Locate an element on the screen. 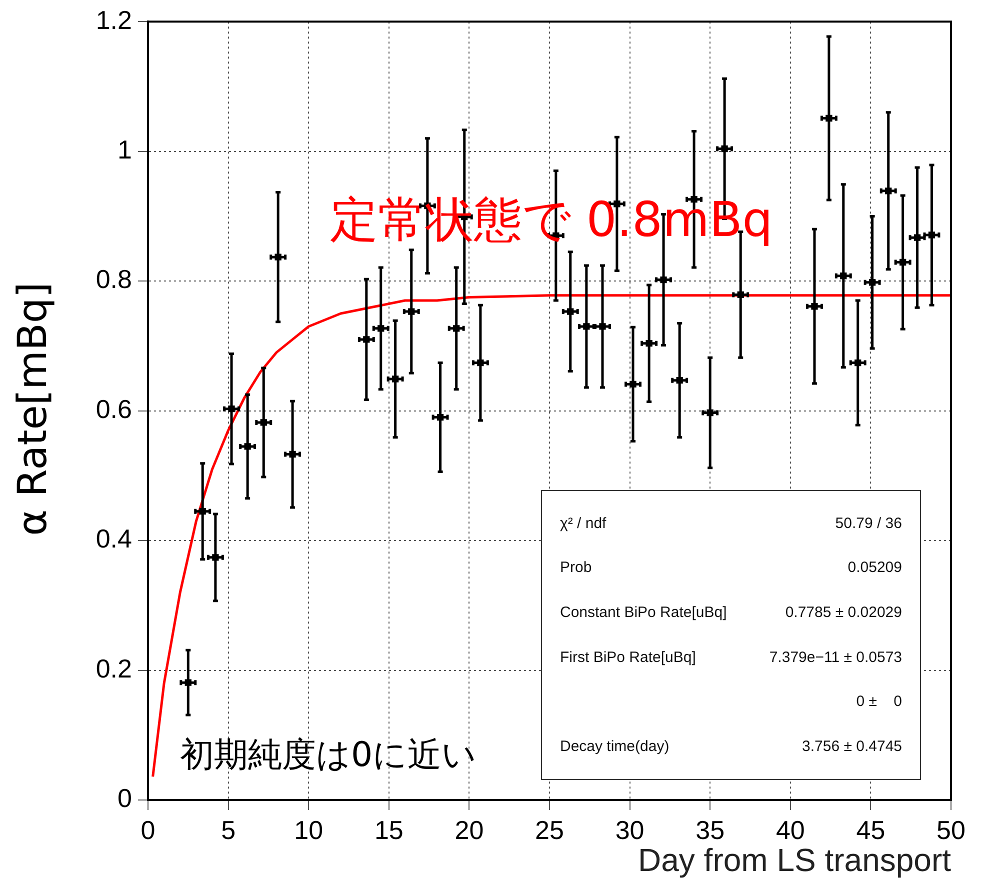  x-tick-label: 40 is located at coordinates (790, 829).